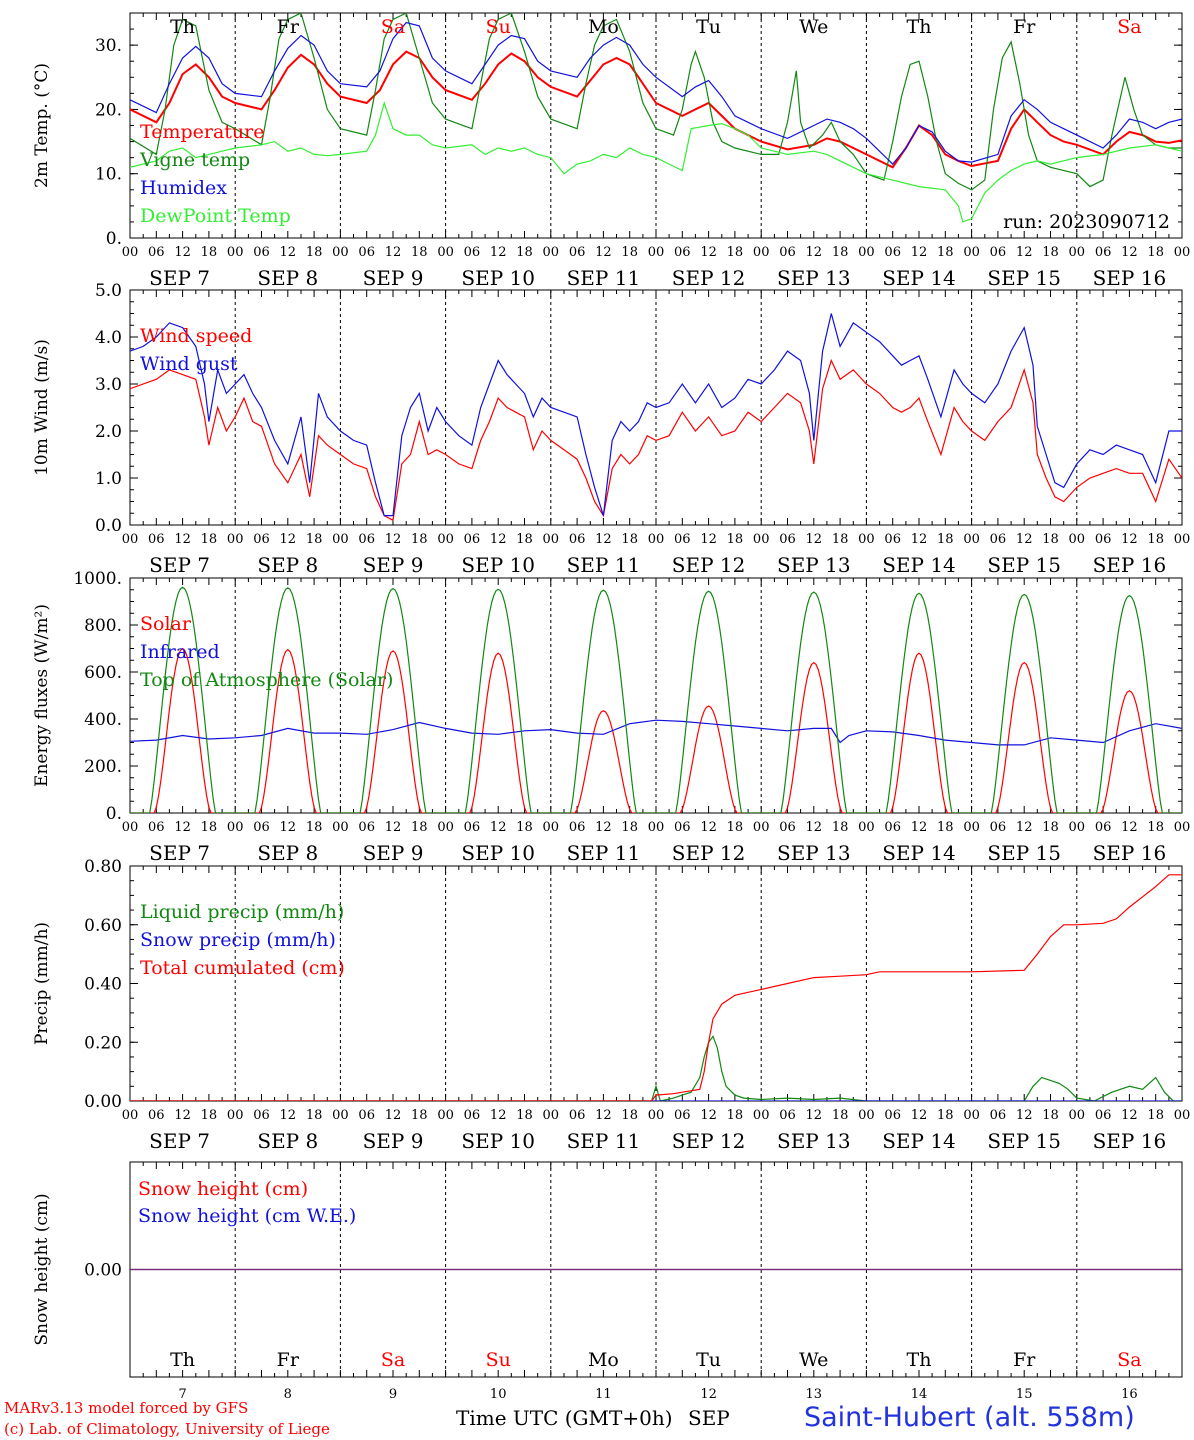 Image resolution: width=1194 pixels, height=1440 pixels. I want to click on legend-entry: Solar, so click(166, 624).